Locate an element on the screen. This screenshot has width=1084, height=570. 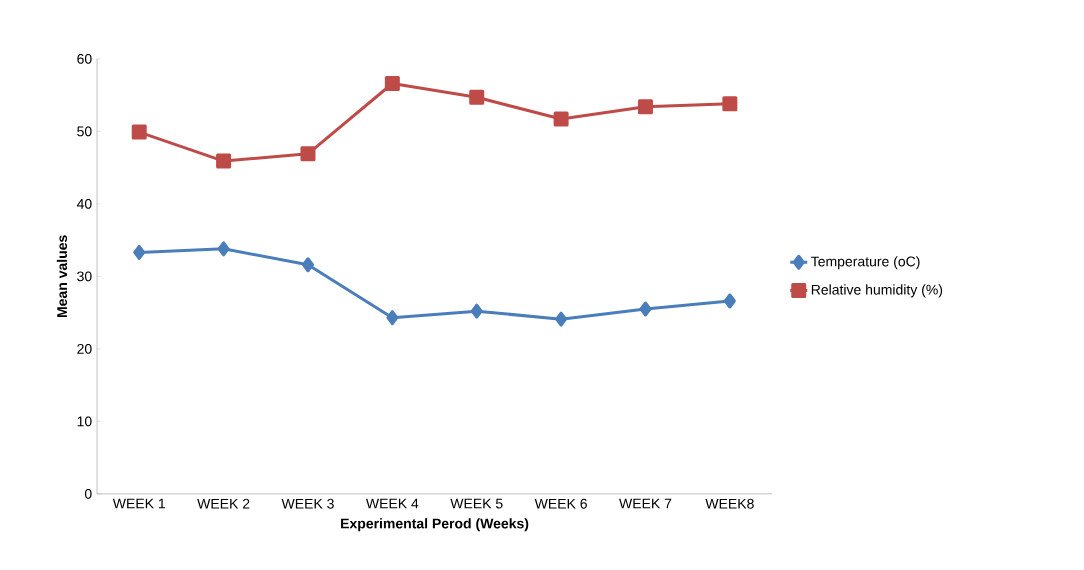
legend-label: Relative humidity (%) is located at coordinates (877, 291).